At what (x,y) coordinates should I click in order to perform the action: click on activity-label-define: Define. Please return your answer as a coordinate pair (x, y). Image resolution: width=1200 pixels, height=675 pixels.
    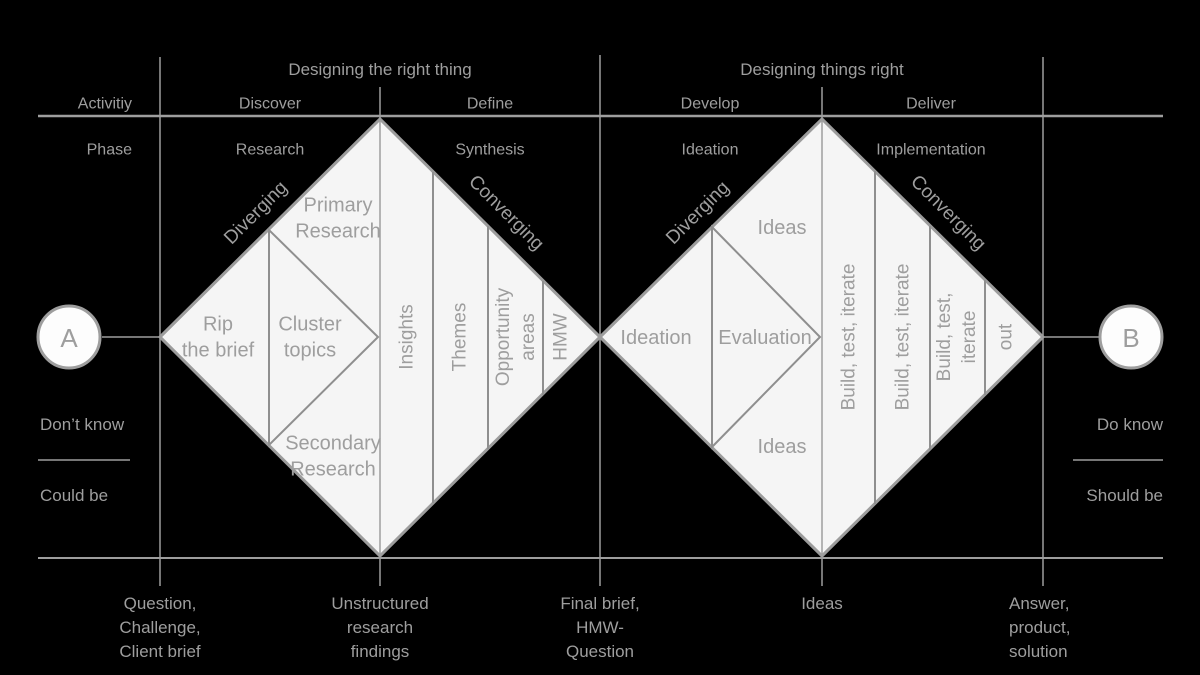
    Looking at the image, I should click on (490, 104).